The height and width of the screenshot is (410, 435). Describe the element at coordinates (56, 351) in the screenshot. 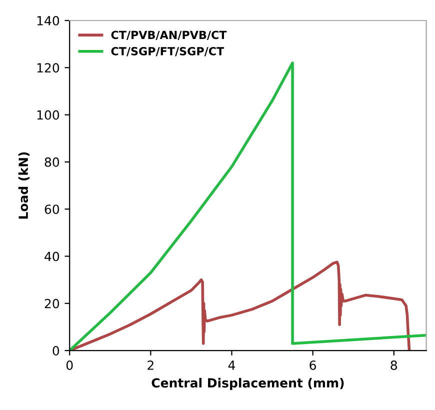

I see `y-tick-label: 0` at that location.